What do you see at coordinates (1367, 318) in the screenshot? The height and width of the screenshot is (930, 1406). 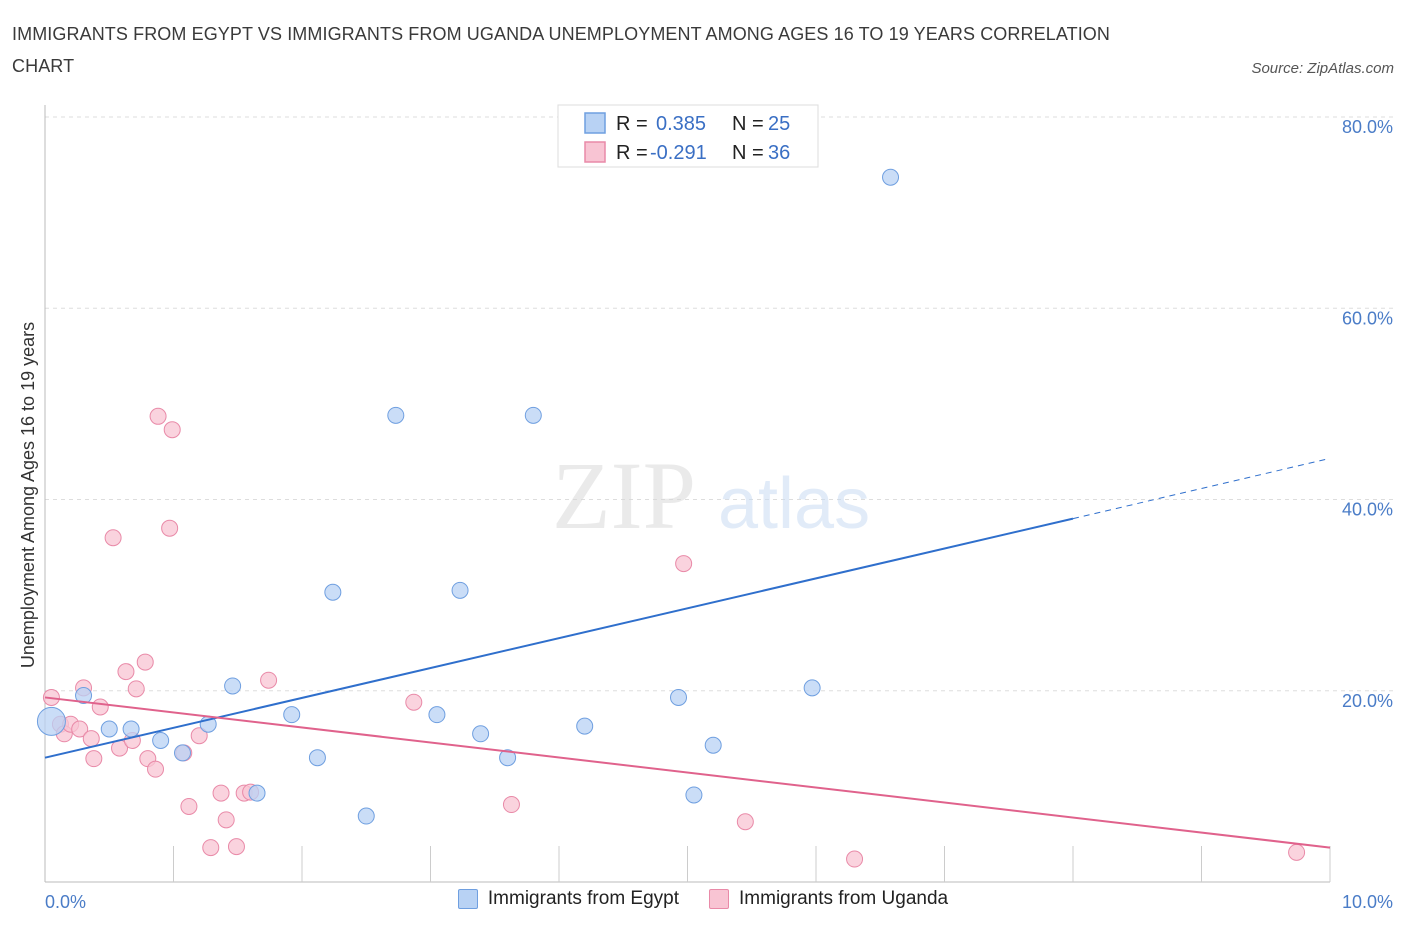 I see `y-tick-label: 60.0%` at bounding box center [1367, 318].